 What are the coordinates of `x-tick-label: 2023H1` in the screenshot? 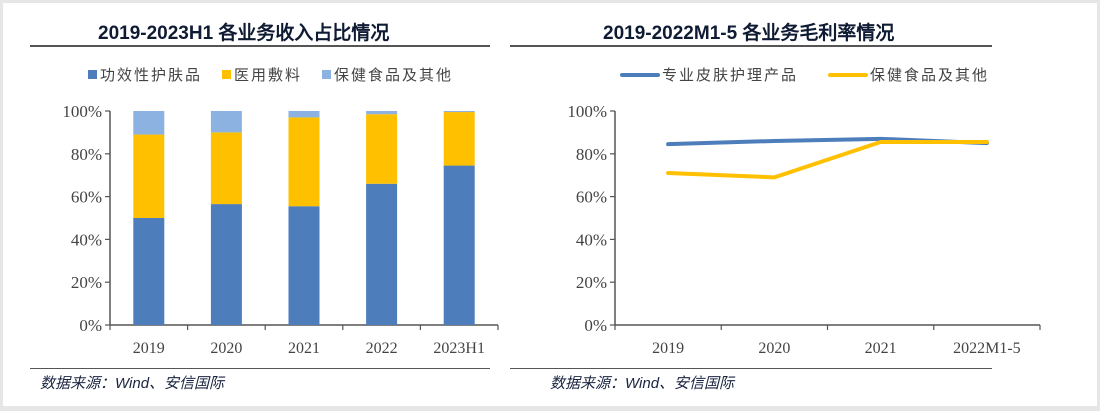 It's located at (459, 348).